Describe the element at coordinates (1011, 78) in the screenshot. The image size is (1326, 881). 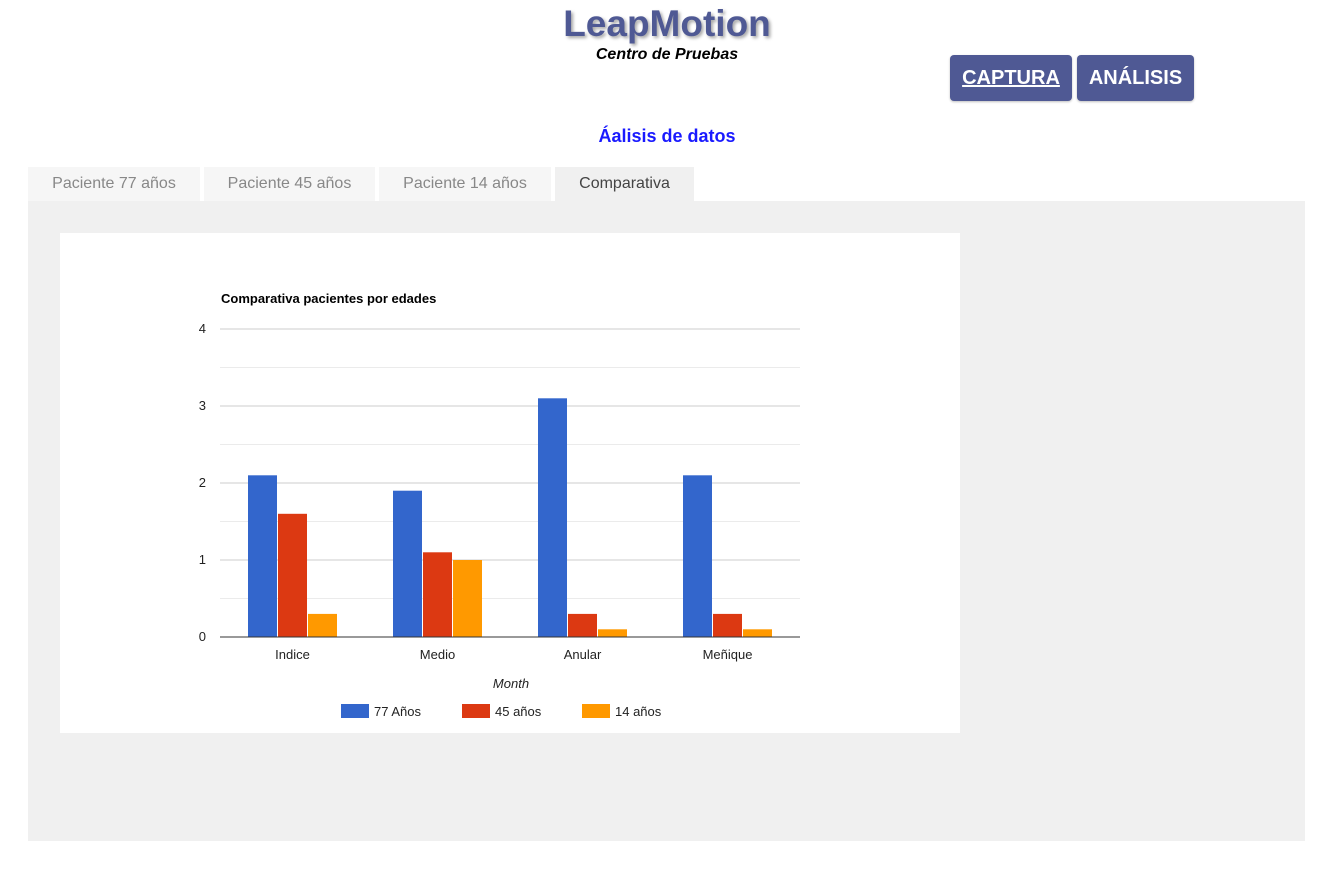
I see `captura-button: CAPTURA` at that location.